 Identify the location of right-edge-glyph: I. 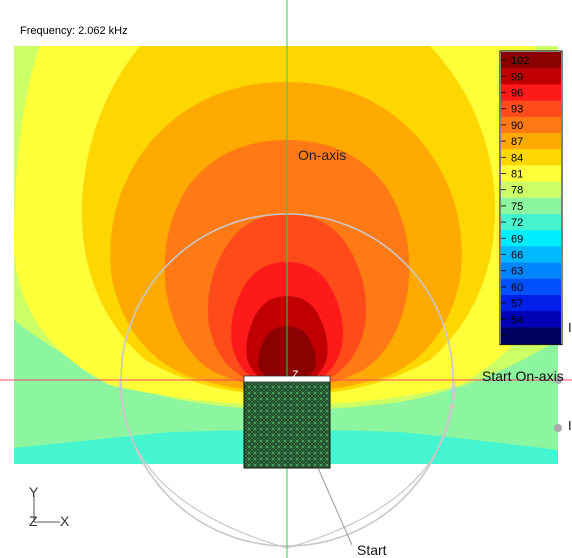
(570, 327).